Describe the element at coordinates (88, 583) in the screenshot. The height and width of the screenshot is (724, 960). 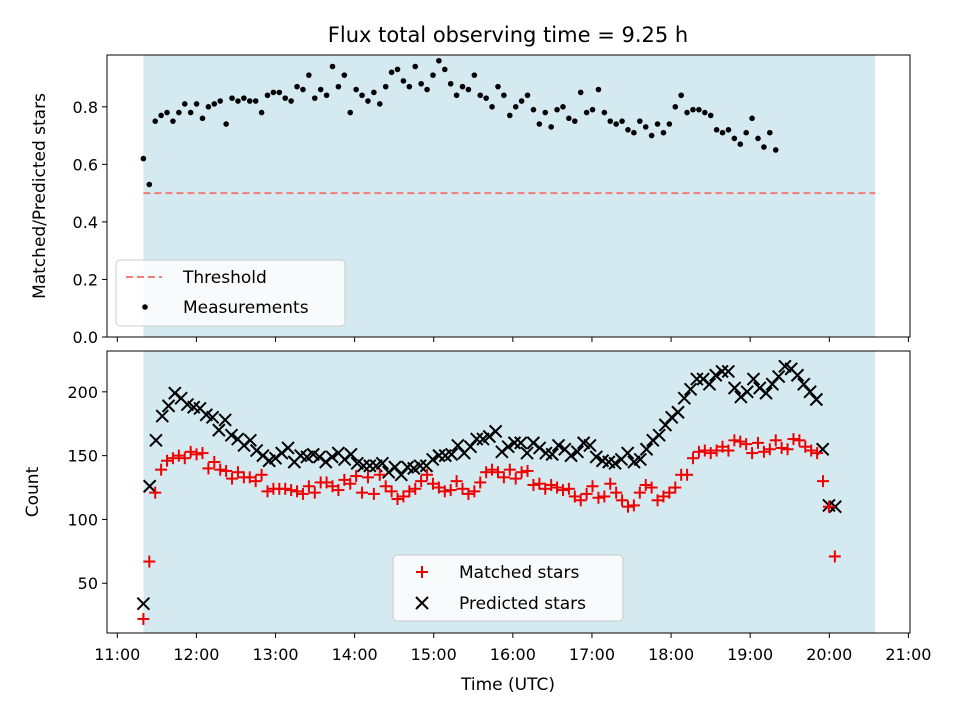
I see `bottom-ytick-label: 50` at that location.